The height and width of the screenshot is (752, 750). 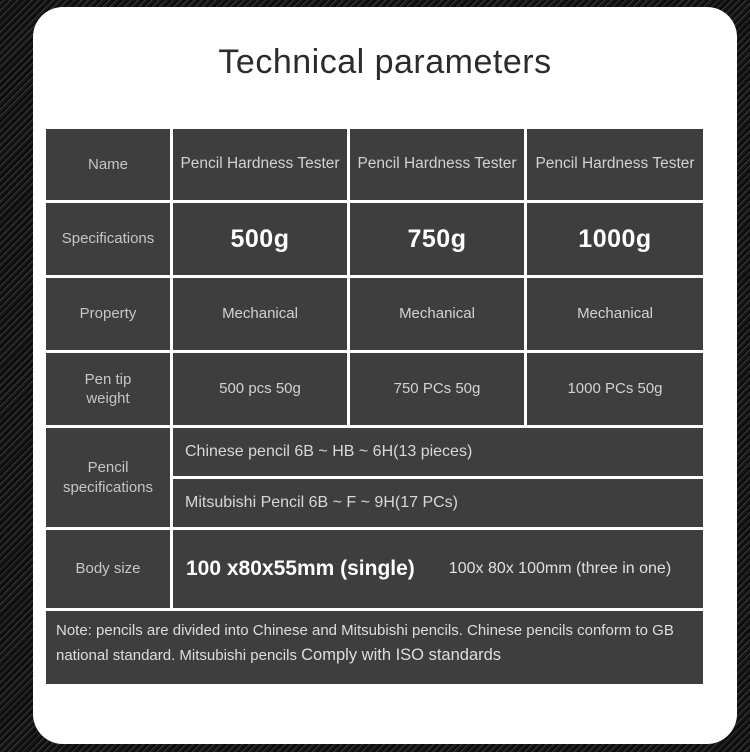 I want to click on pen-tip-weight-value-2: 750 PCs 50g, so click(x=437, y=389).